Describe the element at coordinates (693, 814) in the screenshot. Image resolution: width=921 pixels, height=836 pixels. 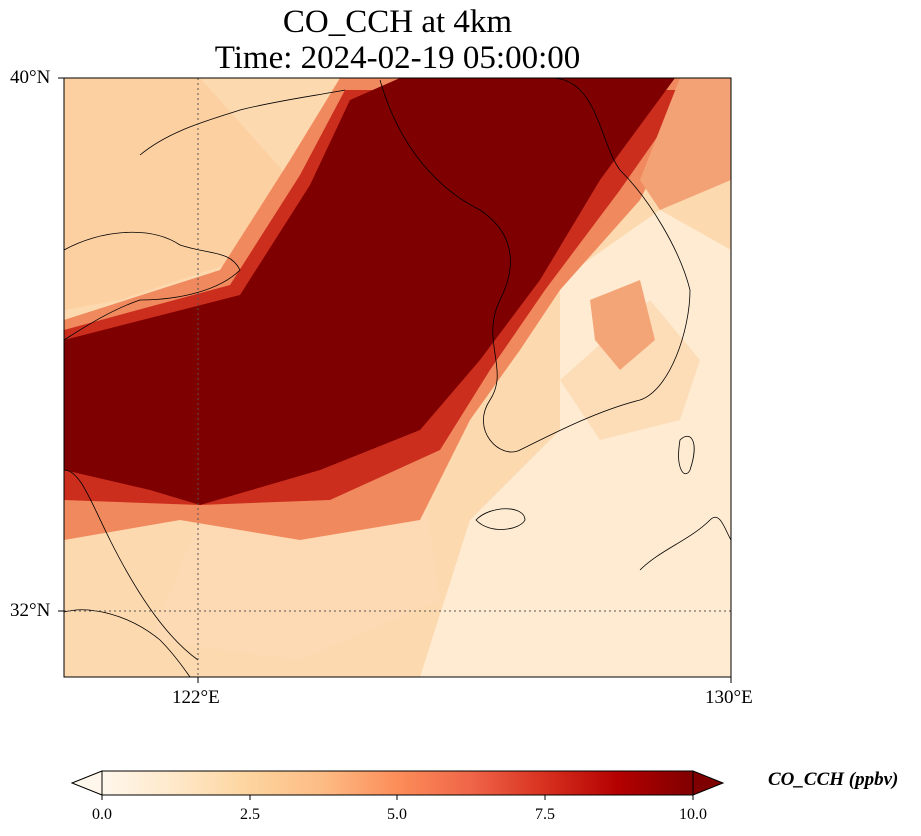
I see `colorbar-ticklabel-10: 10.0` at that location.